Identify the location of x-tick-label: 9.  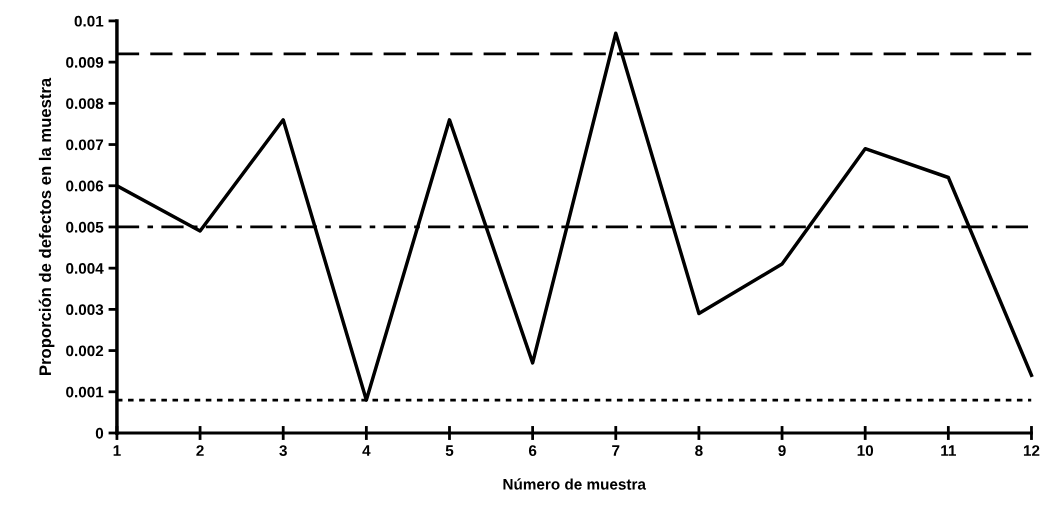
(782, 451).